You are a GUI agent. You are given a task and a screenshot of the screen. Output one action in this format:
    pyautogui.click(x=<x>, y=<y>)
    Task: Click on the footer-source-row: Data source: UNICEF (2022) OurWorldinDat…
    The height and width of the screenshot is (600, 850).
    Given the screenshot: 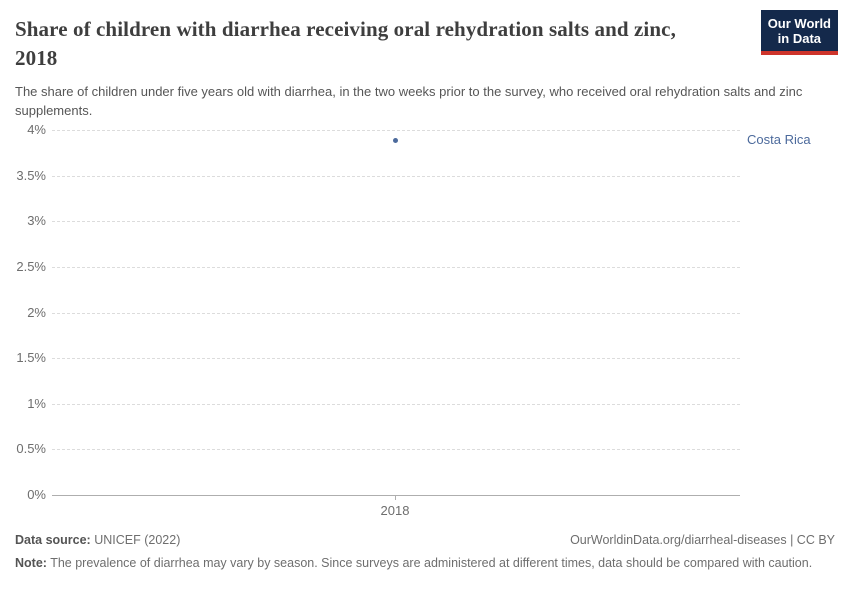 What is the action you would take?
    pyautogui.click(x=425, y=540)
    